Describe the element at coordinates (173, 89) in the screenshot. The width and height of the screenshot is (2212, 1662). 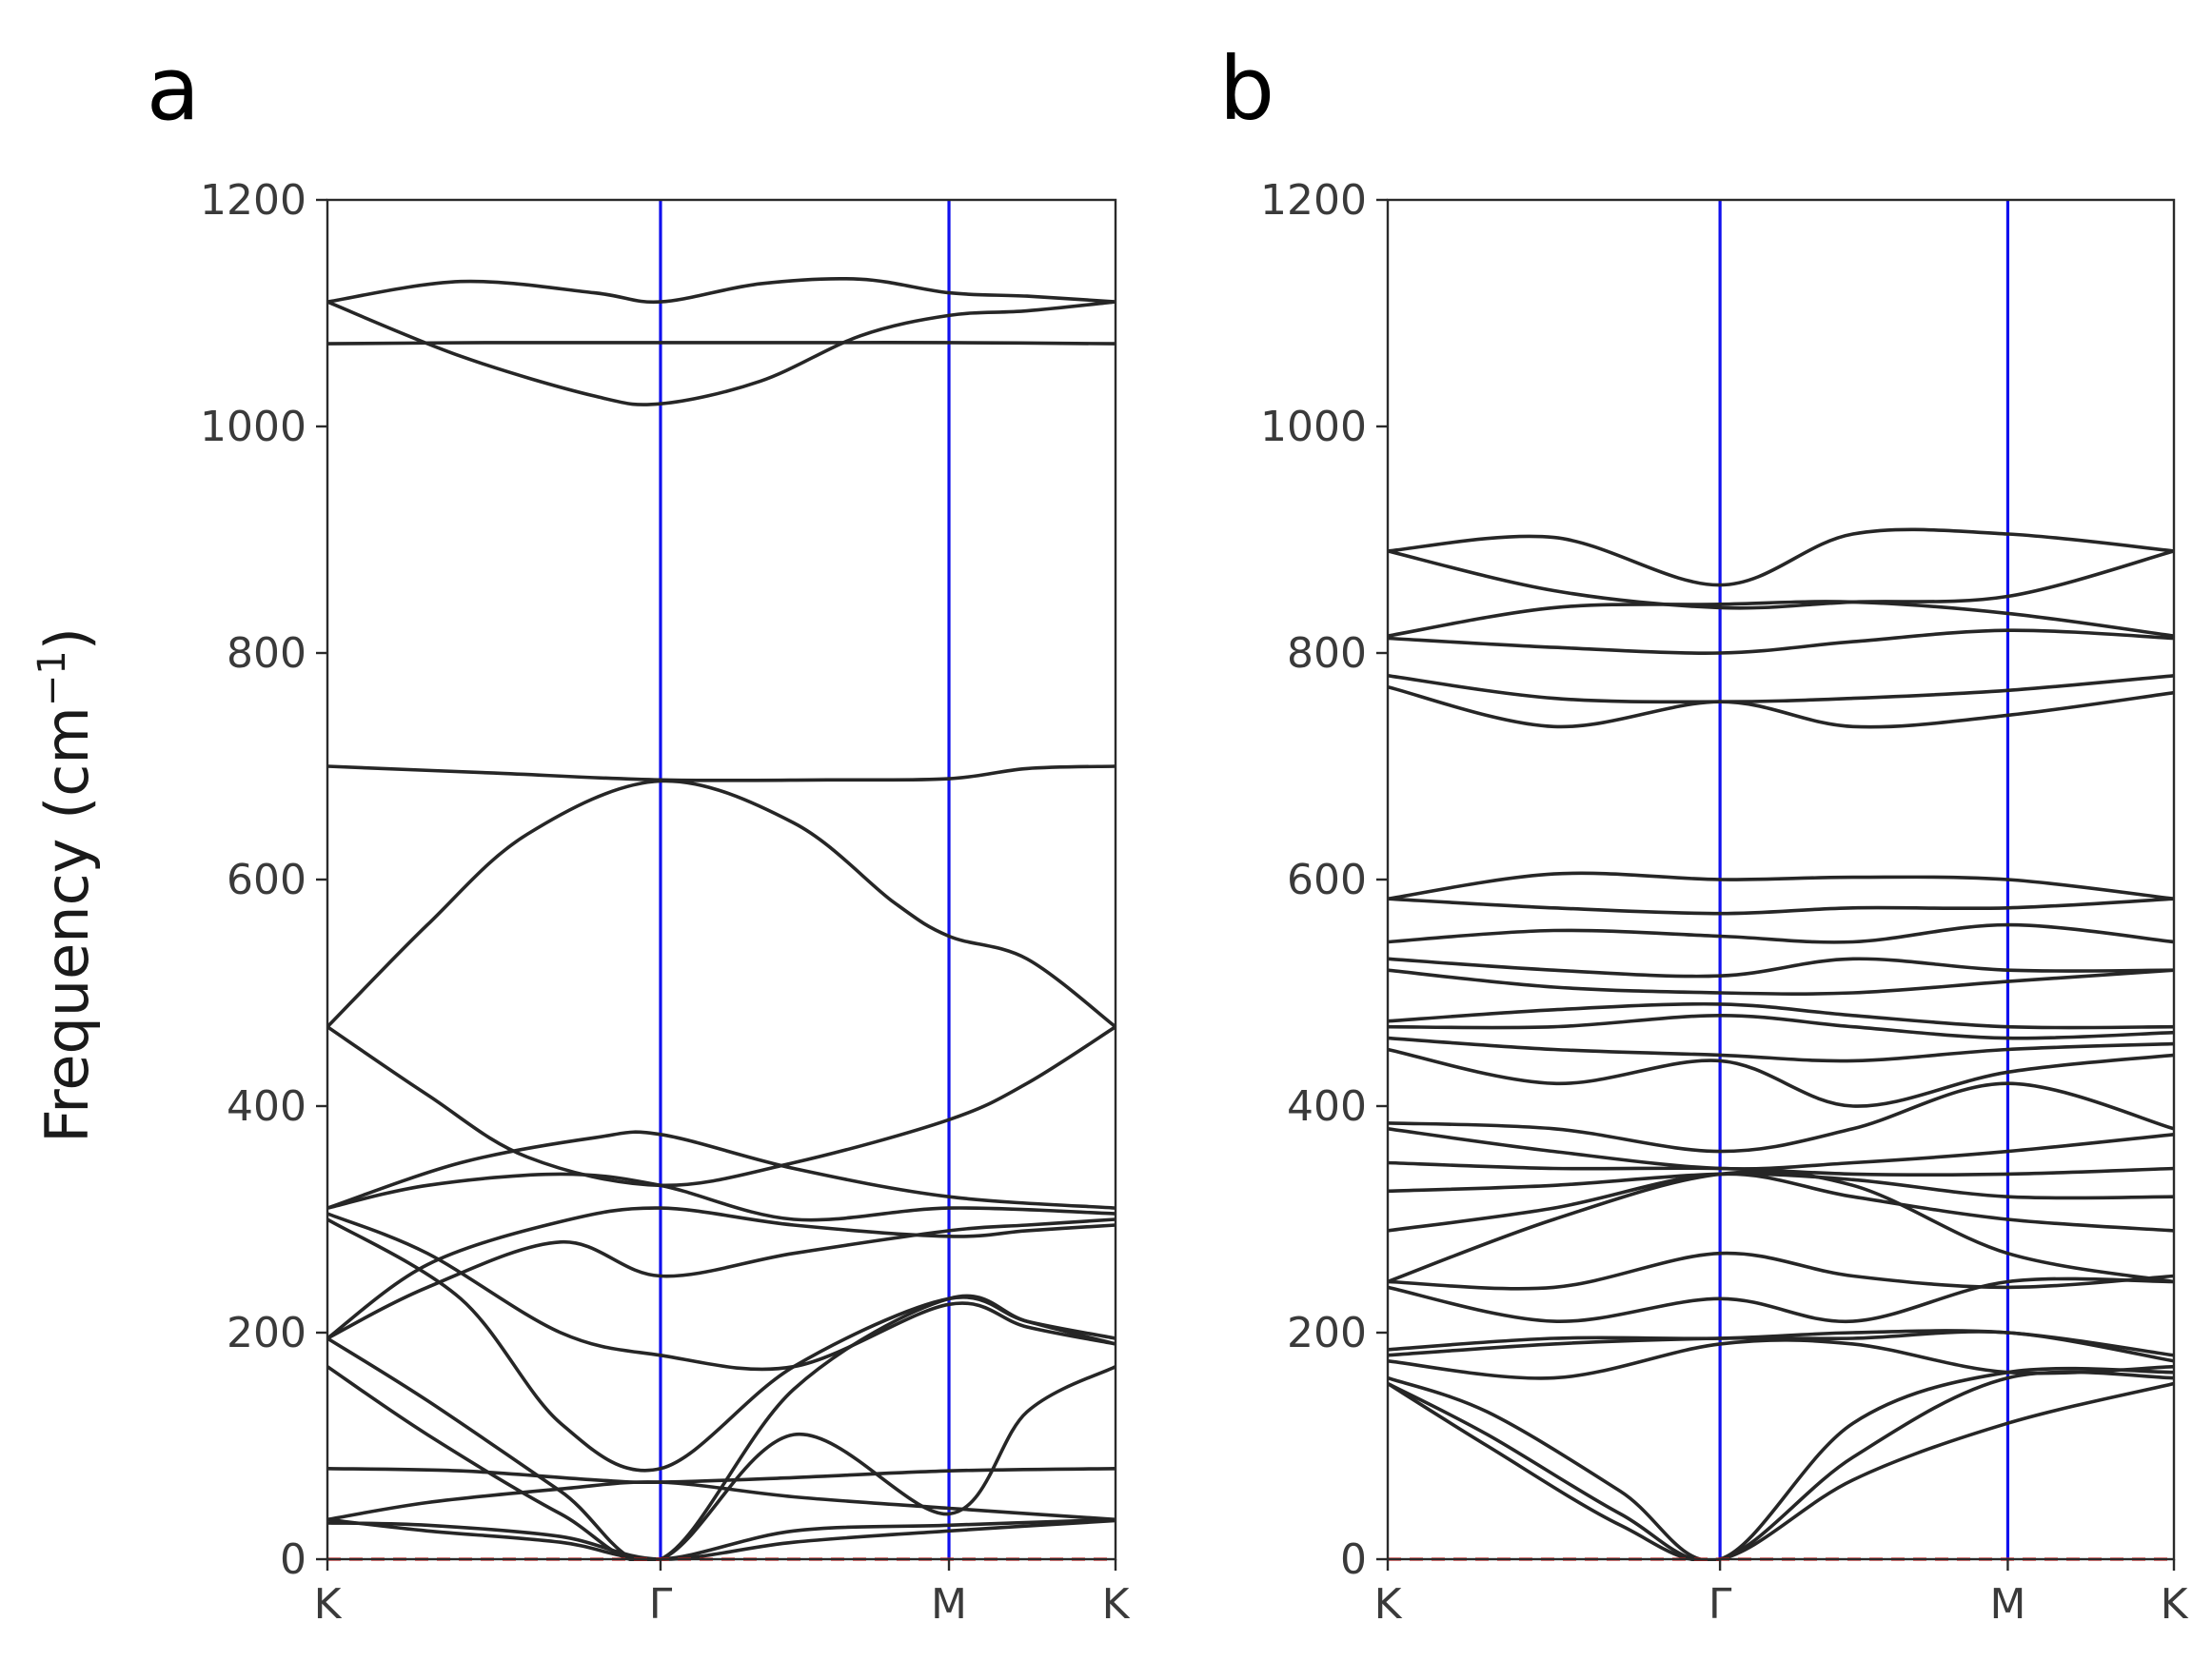
I see `panel-label: a` at that location.